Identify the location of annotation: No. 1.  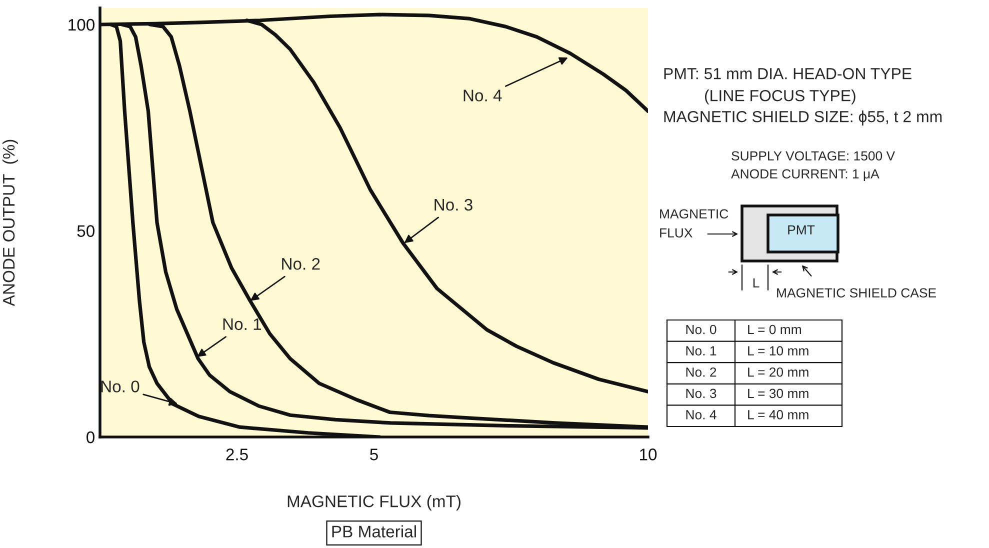
(242, 324).